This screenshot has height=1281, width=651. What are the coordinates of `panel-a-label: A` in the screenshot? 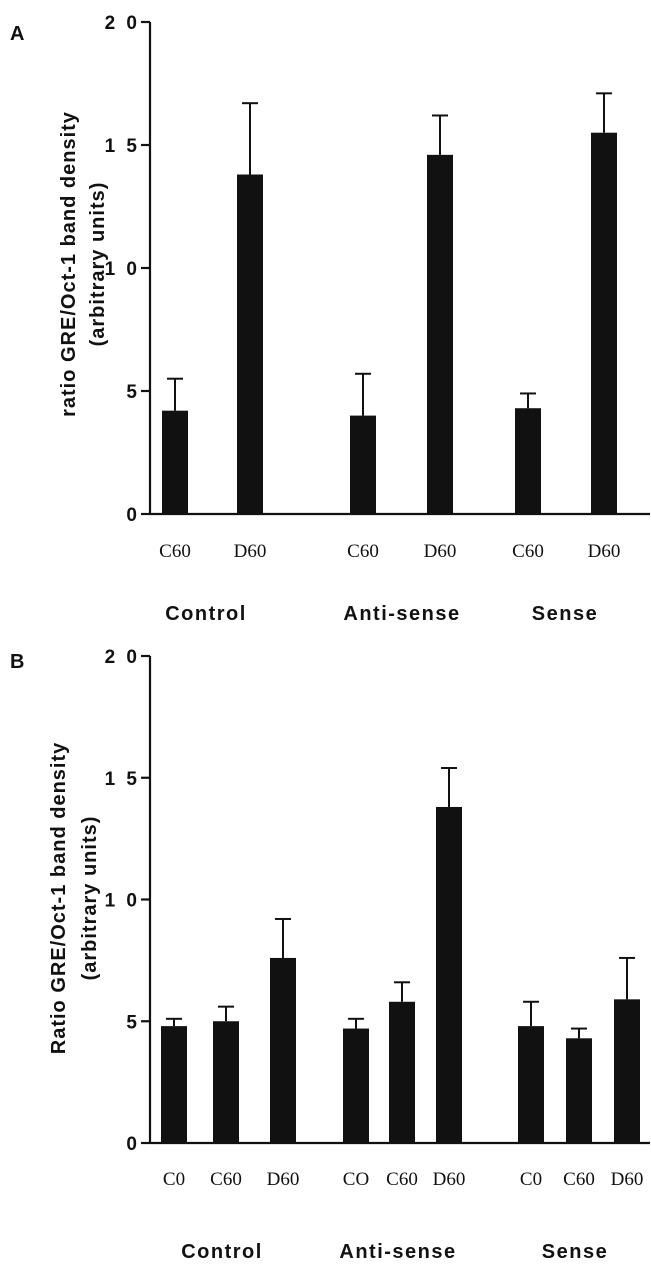 It's located at (17, 34).